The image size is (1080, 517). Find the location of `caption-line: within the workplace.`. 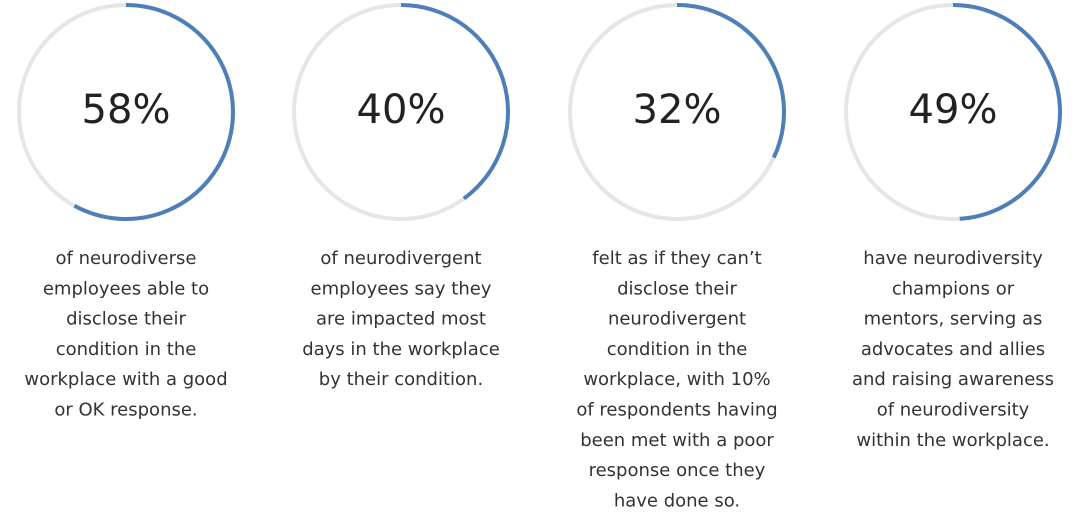

caption-line: within the workplace. is located at coordinates (952, 440).